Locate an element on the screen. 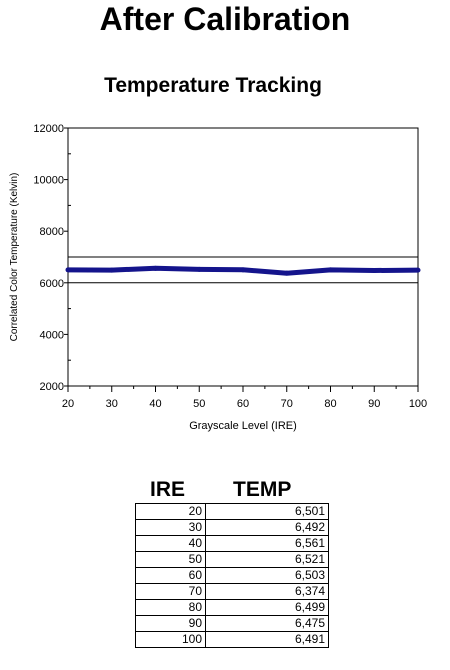 This screenshot has height=670, width=450. x-tick-label: 30 is located at coordinates (112, 404).